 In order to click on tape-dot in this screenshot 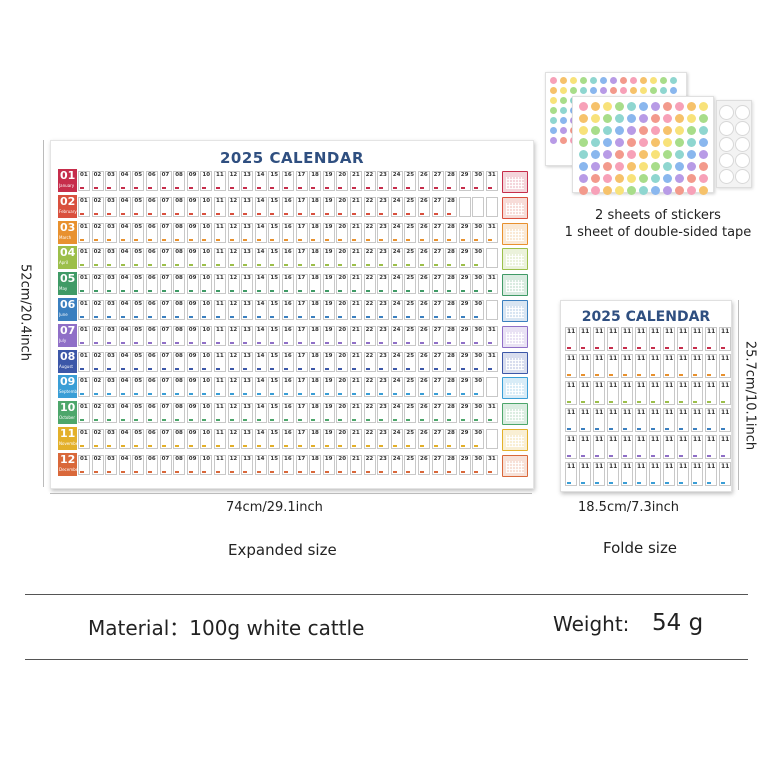, I will do `click(726, 128)`.